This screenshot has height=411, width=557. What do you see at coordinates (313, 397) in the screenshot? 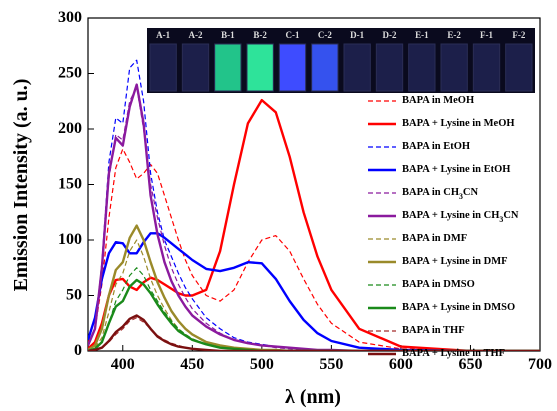
I see `x-axis-title: λ (nm)` at bounding box center [313, 397].